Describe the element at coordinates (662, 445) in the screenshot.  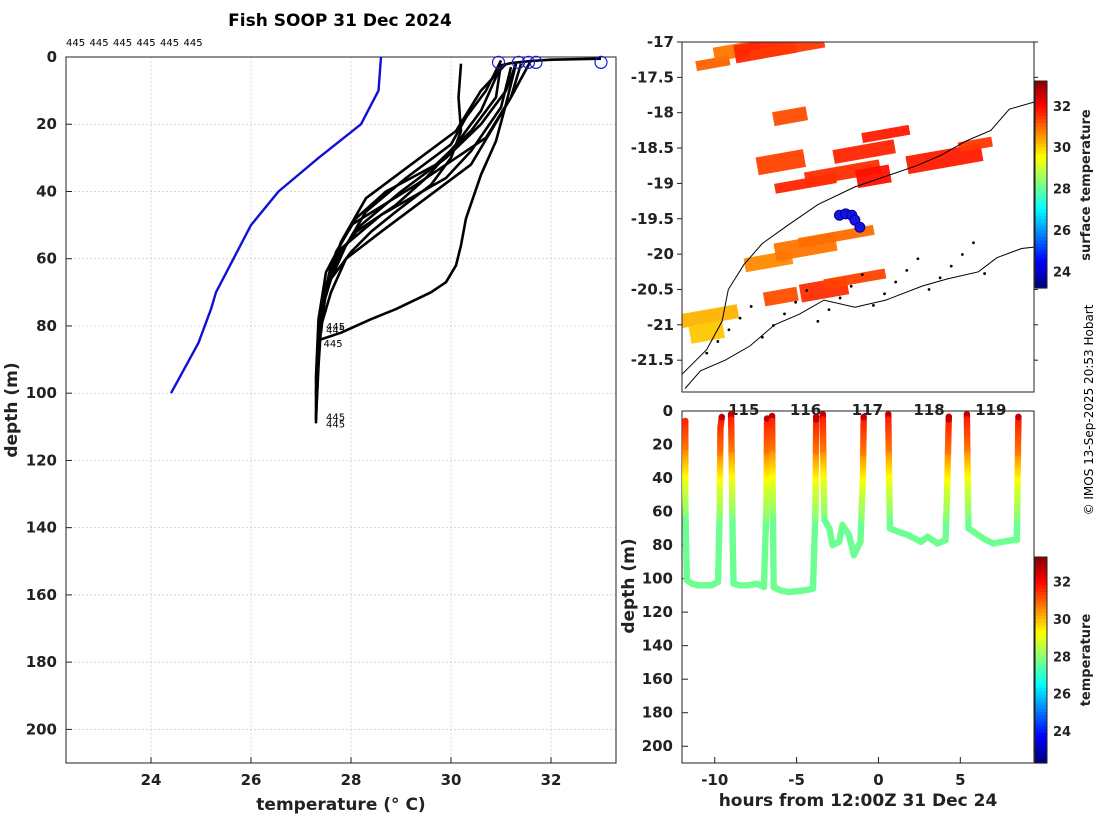
I see `right-ytick-label: 20` at that location.